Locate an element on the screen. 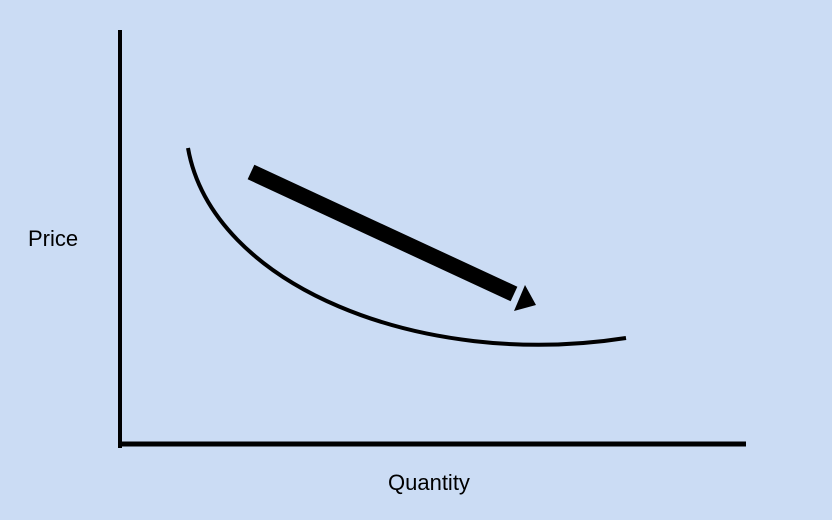 Image resolution: width=832 pixels, height=520 pixels. arrow-head is located at coordinates (525, 298).